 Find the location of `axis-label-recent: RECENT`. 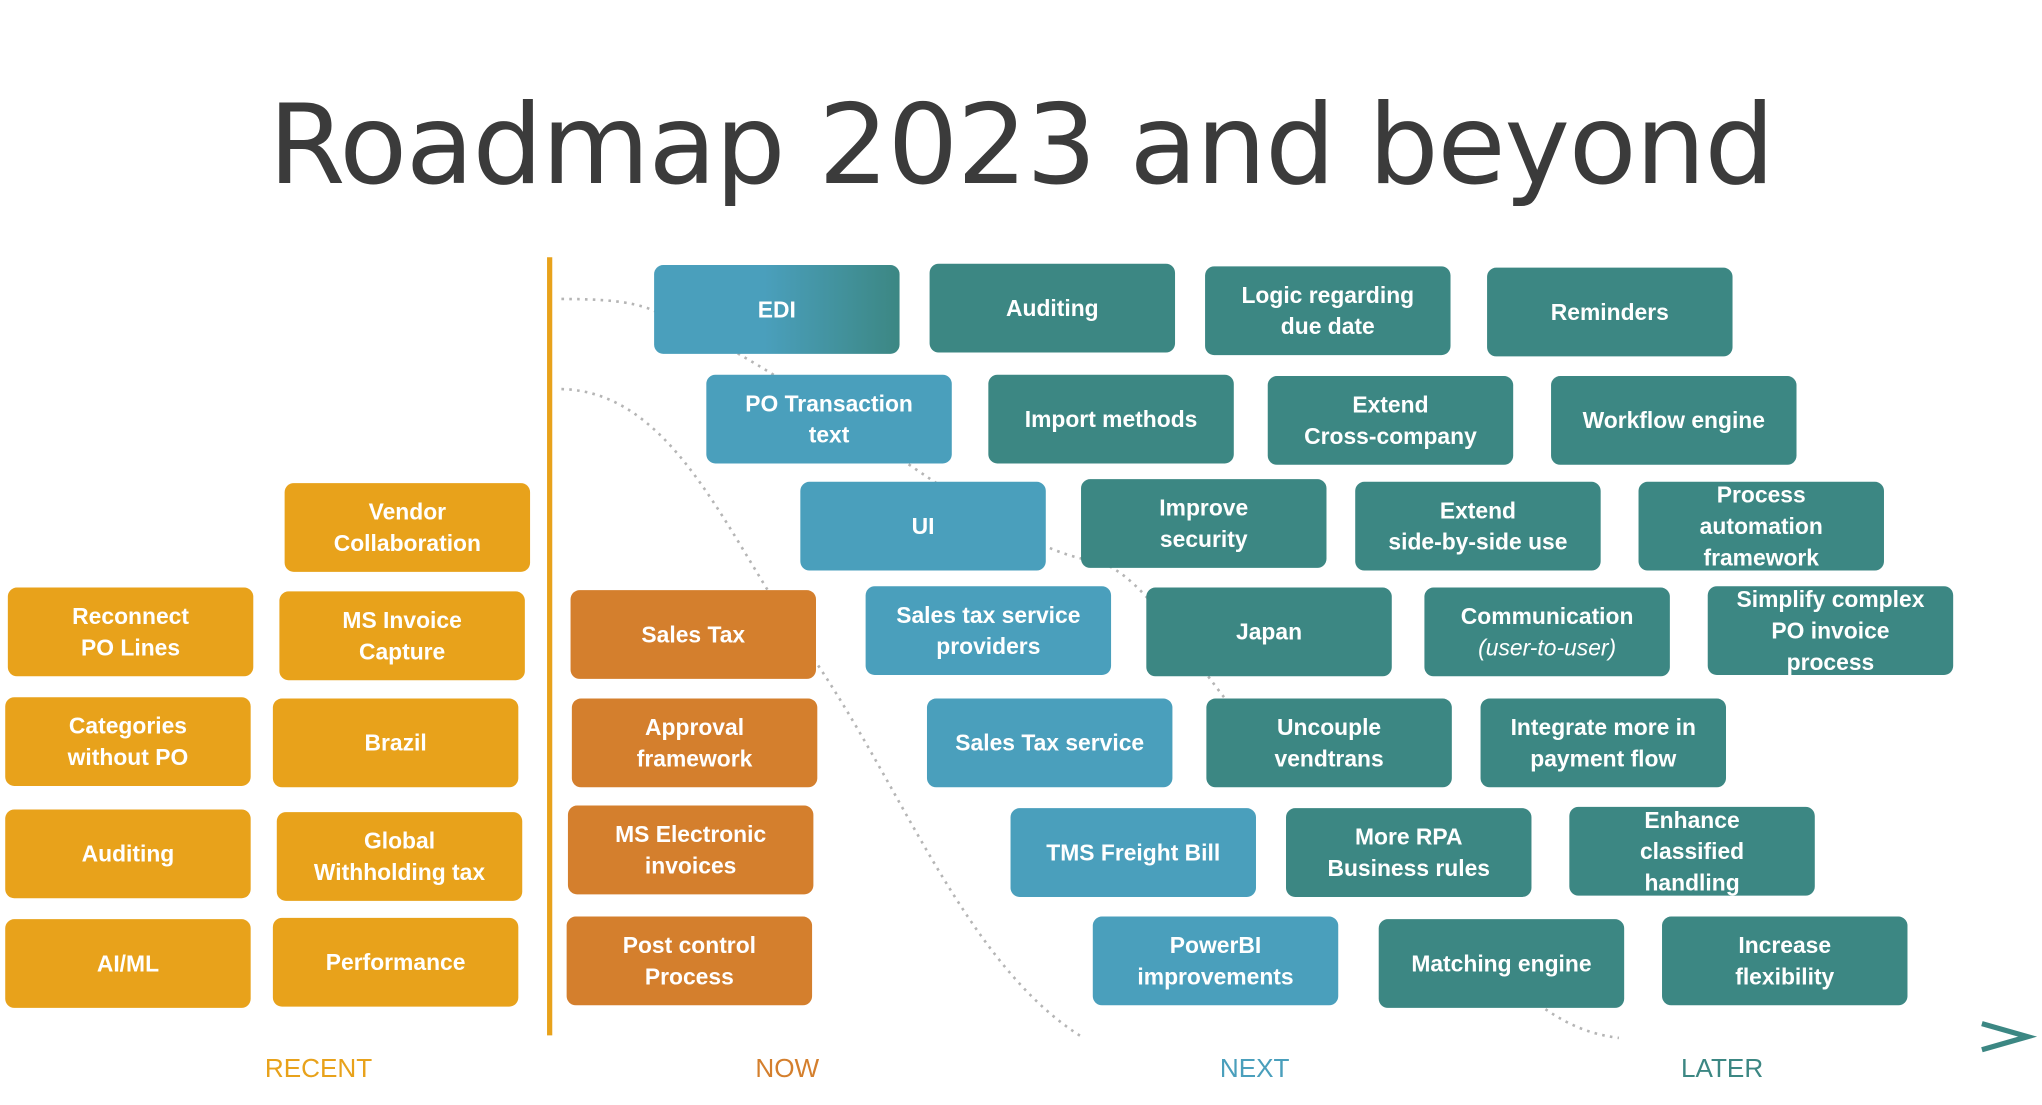

axis-label-recent: RECENT is located at coordinates (318, 1069).